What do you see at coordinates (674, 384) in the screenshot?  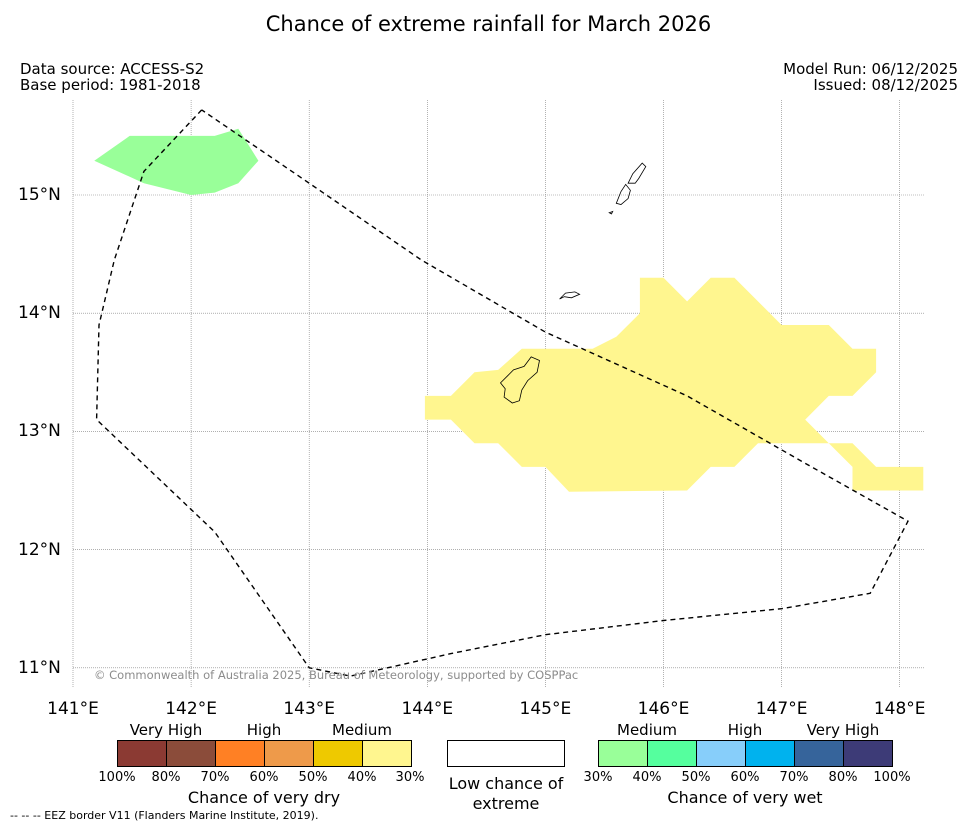 I see `yellow-dry-region` at bounding box center [674, 384].